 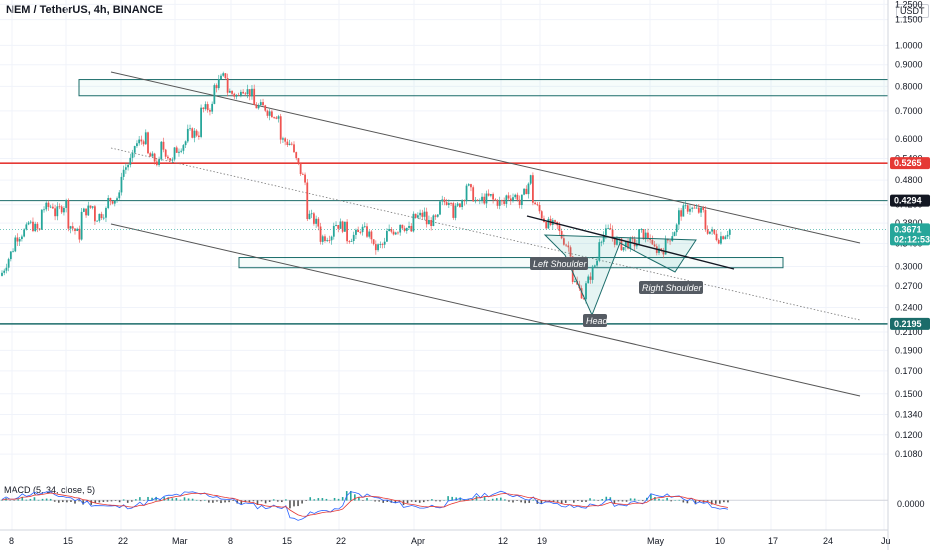 What do you see at coordinates (912, 11) in the screenshot?
I see `currency-badge: USDT` at bounding box center [912, 11].